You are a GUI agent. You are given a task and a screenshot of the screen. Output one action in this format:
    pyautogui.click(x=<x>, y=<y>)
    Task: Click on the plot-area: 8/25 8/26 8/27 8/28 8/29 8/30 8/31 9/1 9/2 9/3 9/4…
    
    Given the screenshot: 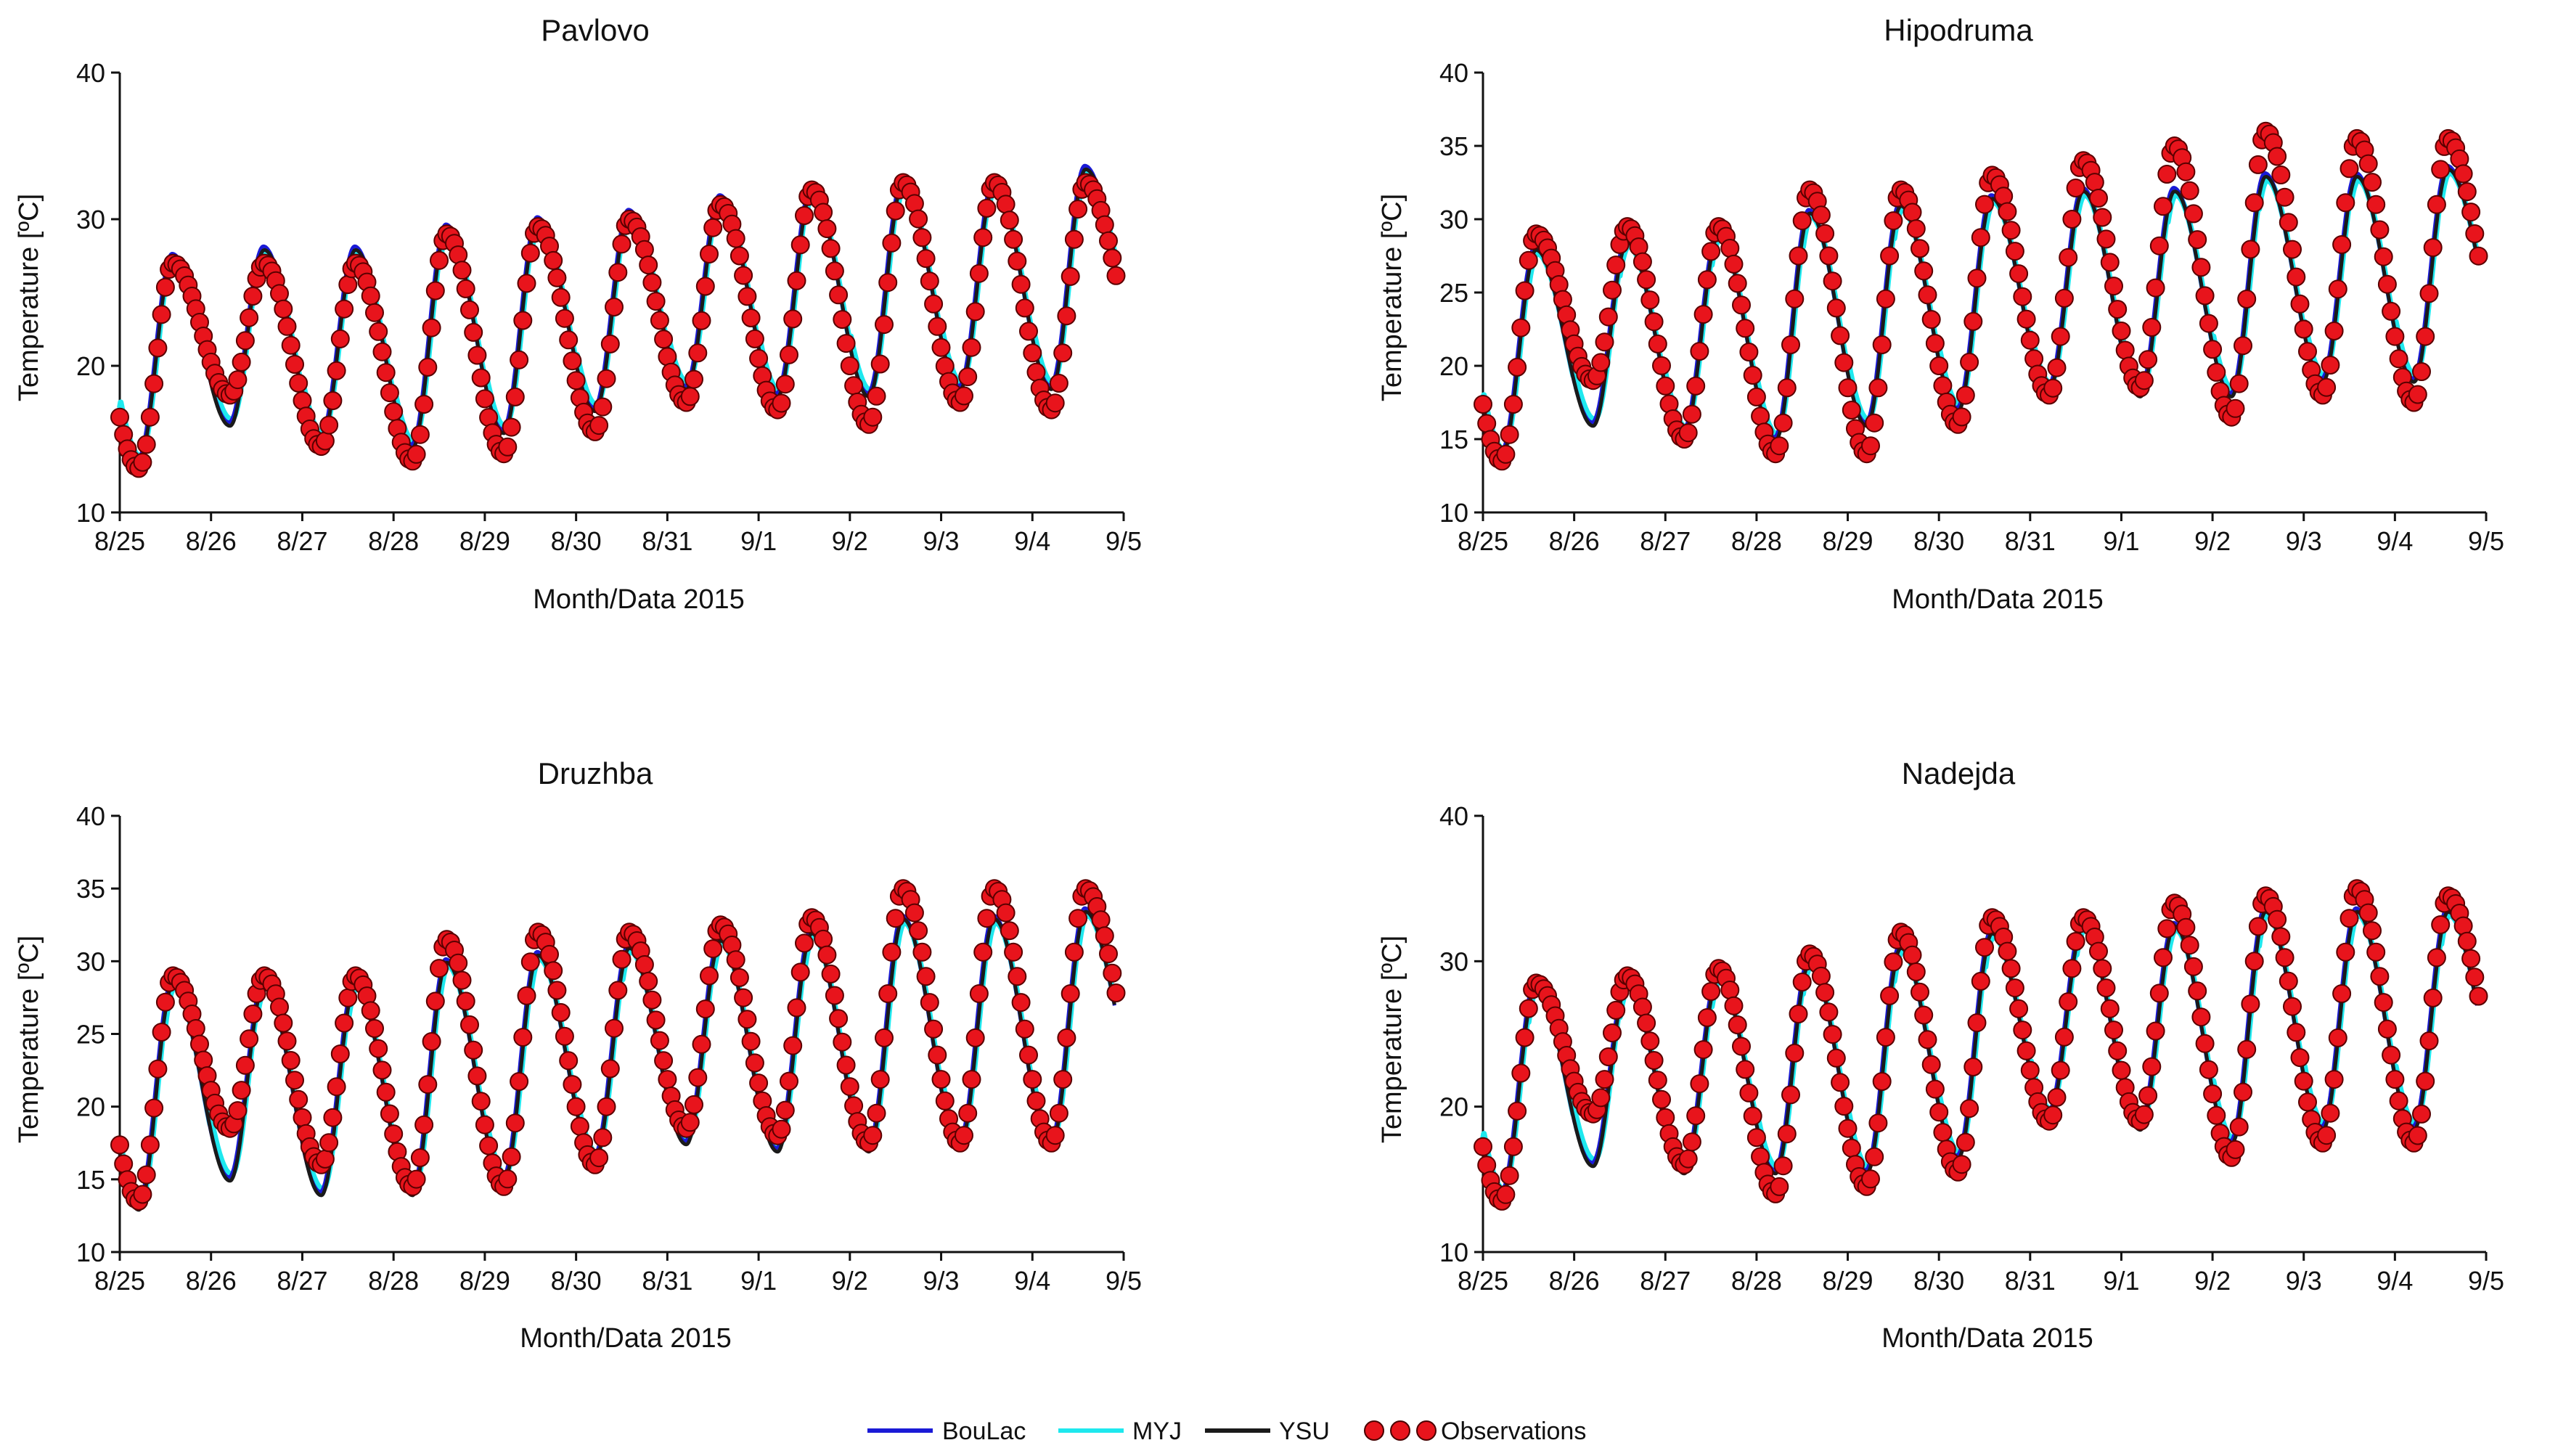 What is the action you would take?
    pyautogui.click(x=609, y=307)
    